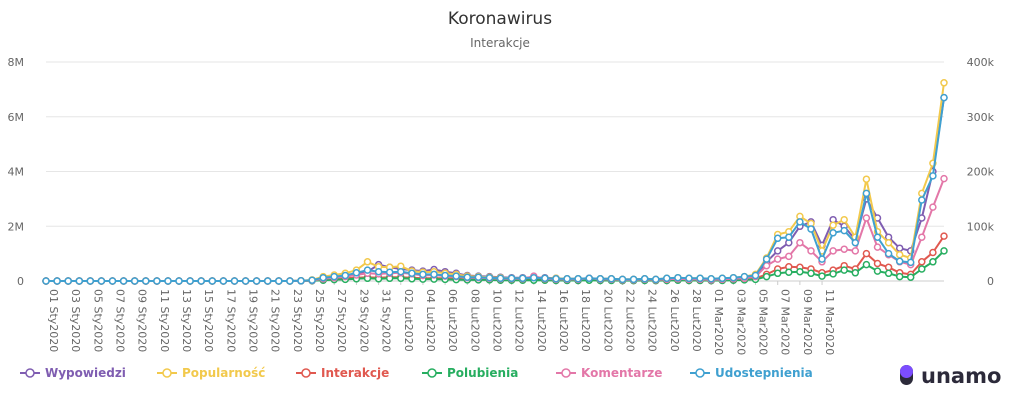 The width and height of the screenshot is (1024, 408). What do you see at coordinates (341, 320) in the screenshot?
I see `x-tick-label: 27 Sty2020` at bounding box center [341, 320].